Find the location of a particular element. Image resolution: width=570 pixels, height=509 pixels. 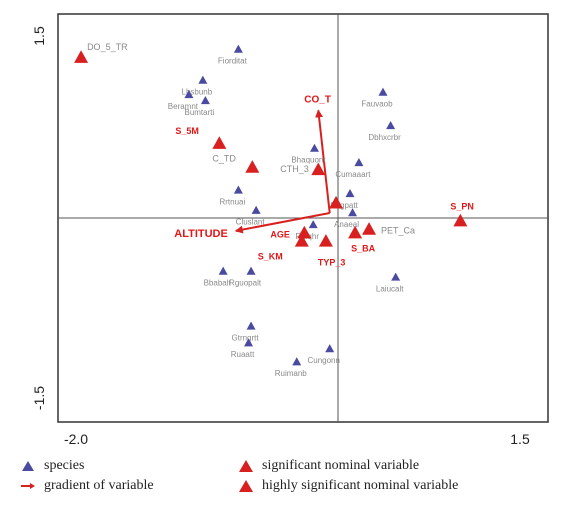

species-label: Sngpatt is located at coordinates (344, 205).